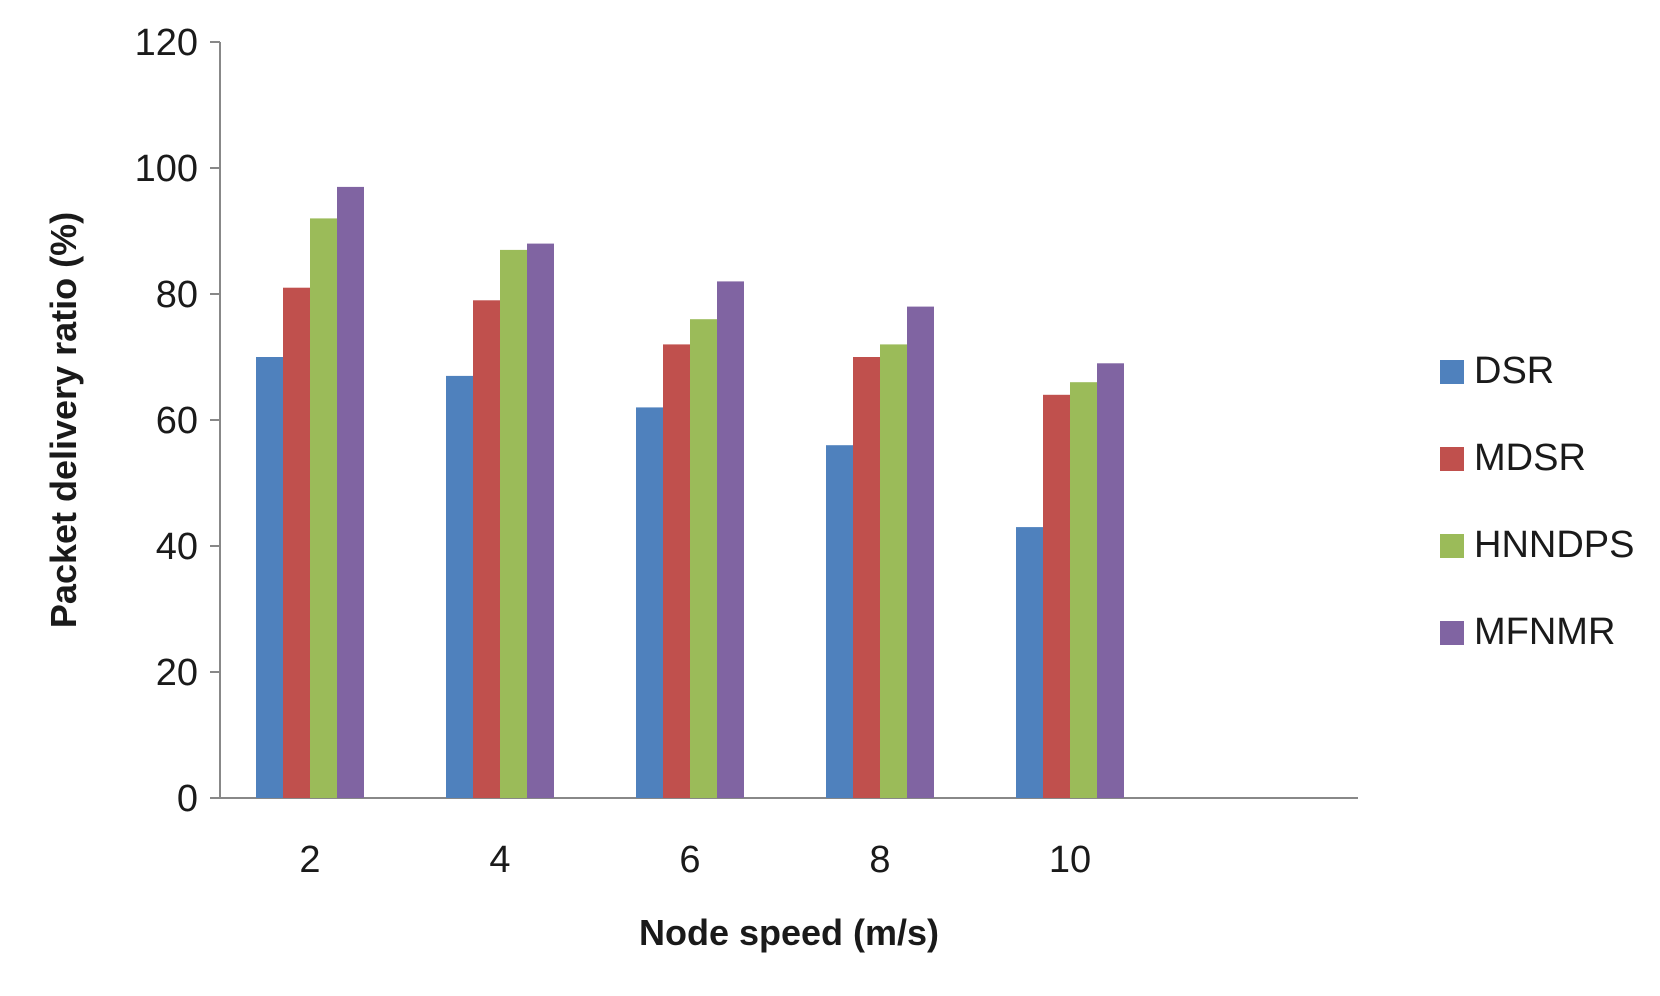  What do you see at coordinates (177, 295) in the screenshot?
I see `y-tick-label: 80` at bounding box center [177, 295].